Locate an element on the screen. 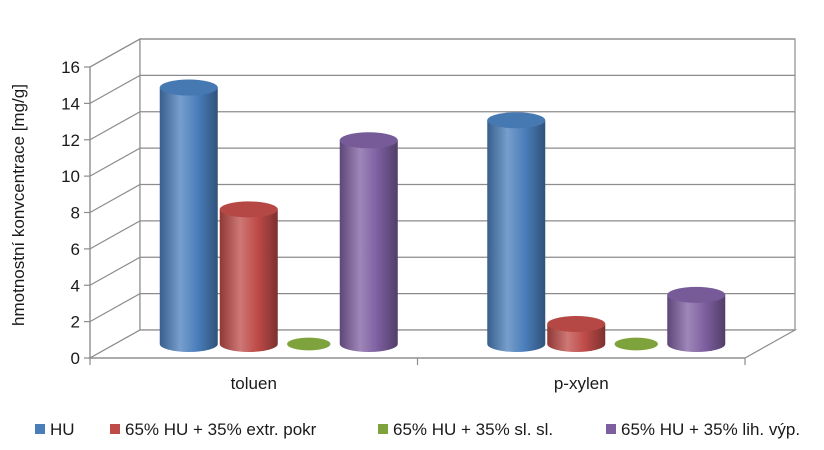 This screenshot has width=824, height=450. y-tick-label: 0 is located at coordinates (75, 358).